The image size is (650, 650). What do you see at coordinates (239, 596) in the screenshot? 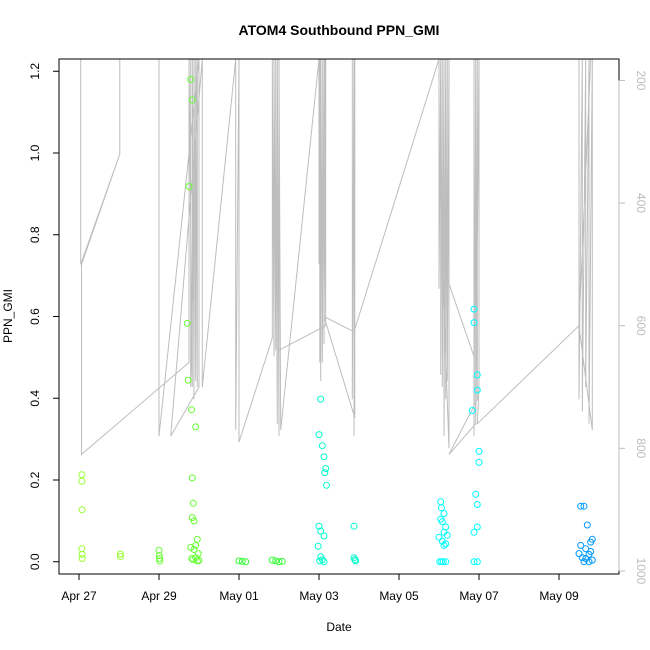
I see `x-tick-label: May 01` at bounding box center [239, 596].